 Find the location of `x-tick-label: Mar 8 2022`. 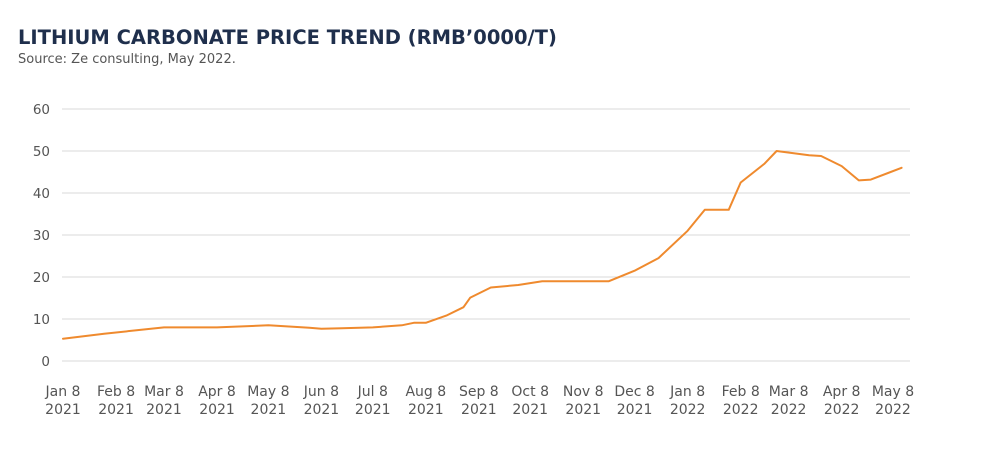

x-tick-label: Mar 8 2022 is located at coordinates (789, 401).